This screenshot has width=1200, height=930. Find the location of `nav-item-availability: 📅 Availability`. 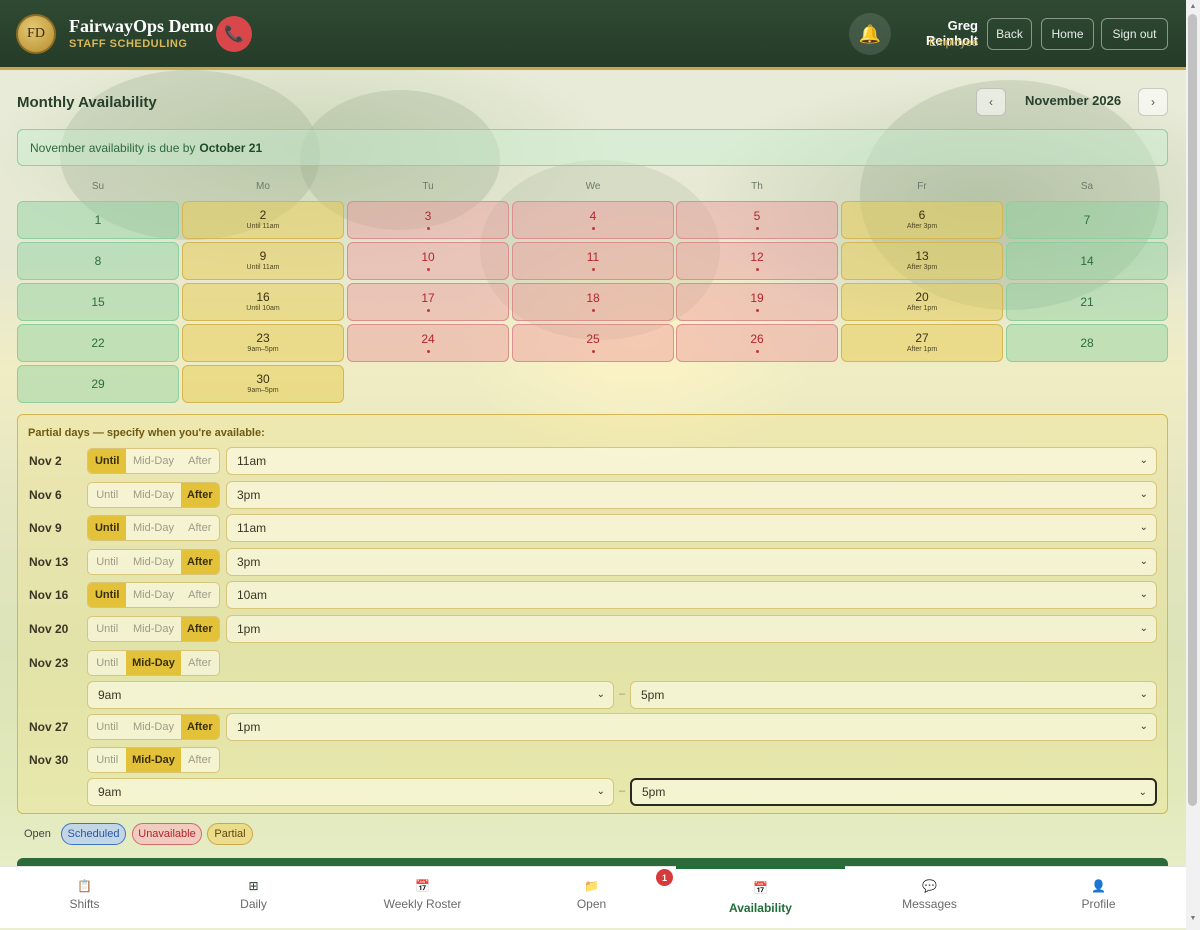

nav-item-availability: 📅 Availability is located at coordinates (760, 897).